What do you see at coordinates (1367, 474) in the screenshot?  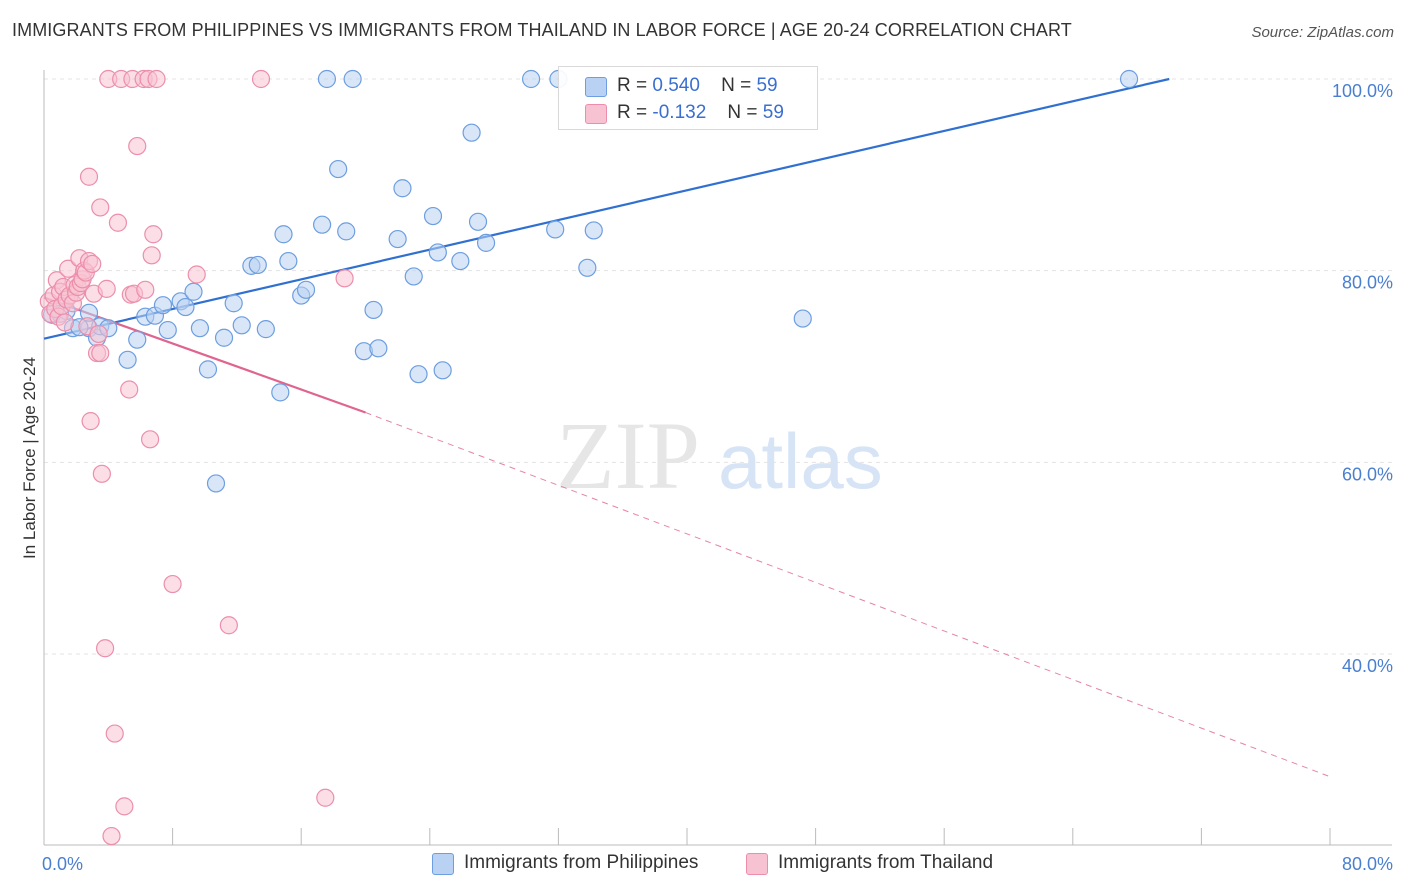 I see `y-tick-label: 60.0%` at bounding box center [1367, 474].